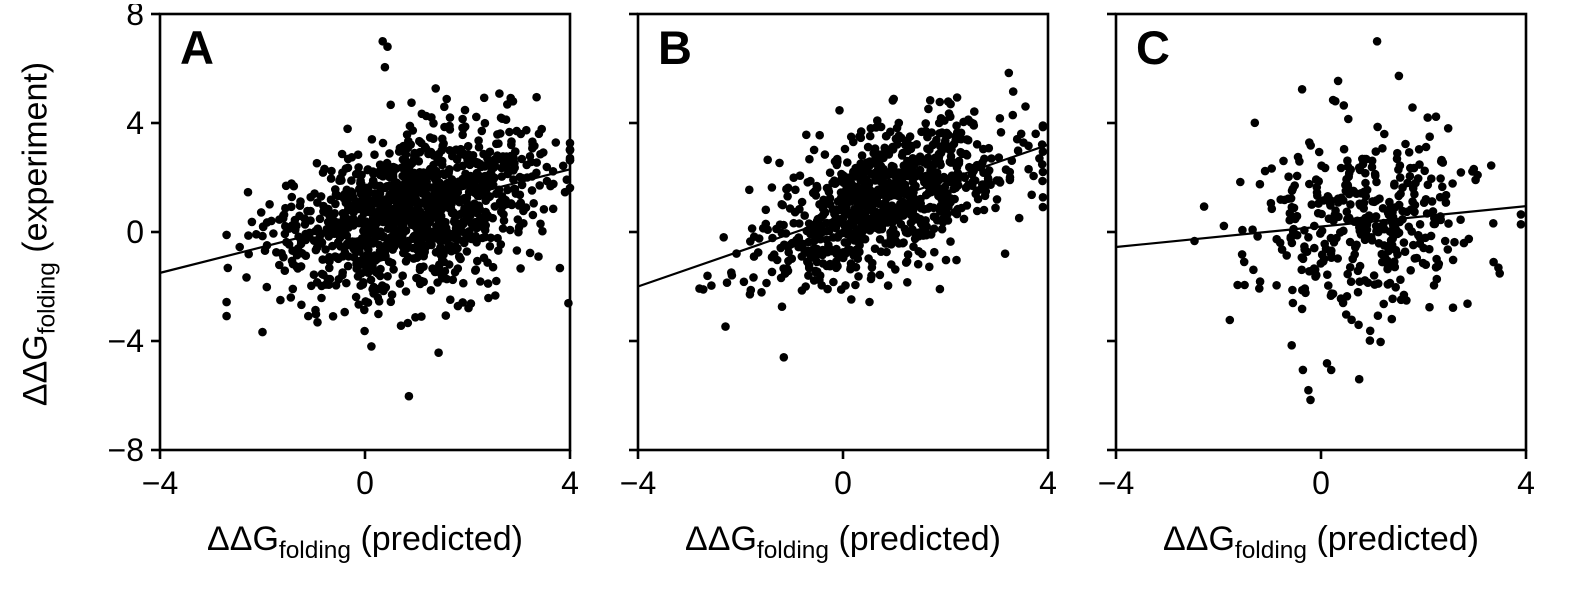 This screenshot has height=606, width=1596. Describe the element at coordinates (1525, 483) in the screenshot. I see `x-tick-label: 4` at that location.